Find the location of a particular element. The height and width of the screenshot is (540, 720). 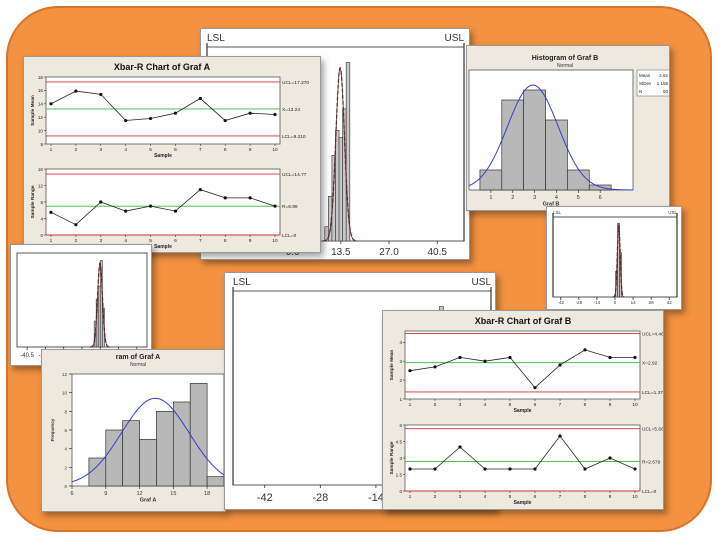

control-plot-area is located at coordinates (163, 202).